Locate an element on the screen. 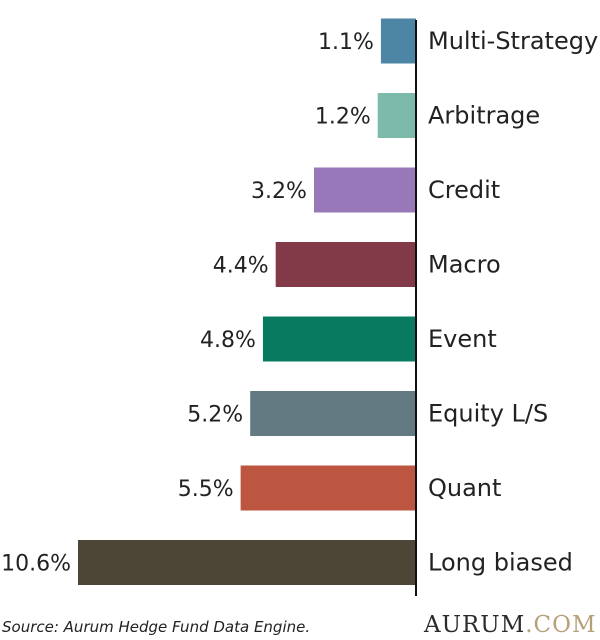  bar-arbitrage is located at coordinates (396, 115).